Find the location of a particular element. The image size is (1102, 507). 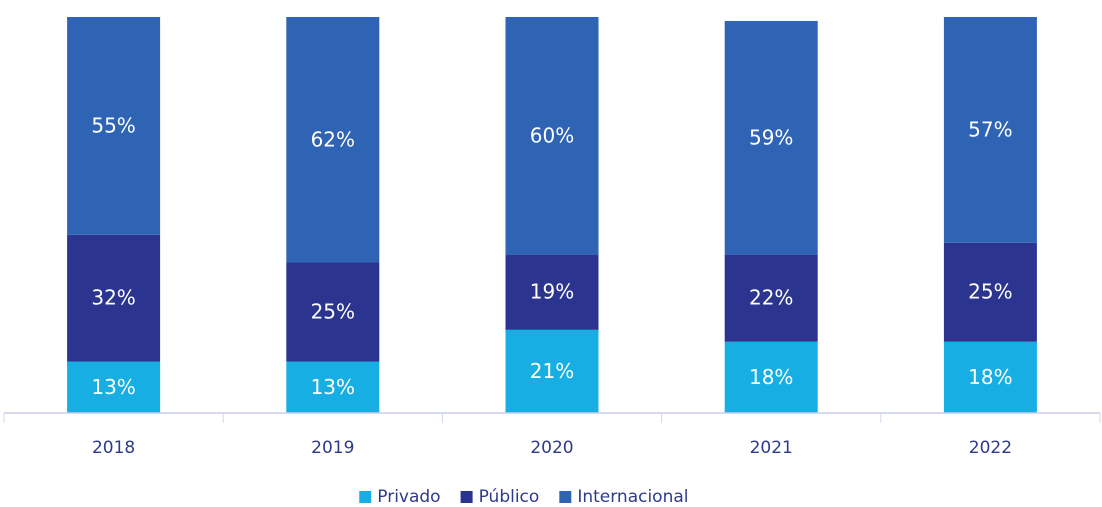

data-label: 22% is located at coordinates (771, 298).